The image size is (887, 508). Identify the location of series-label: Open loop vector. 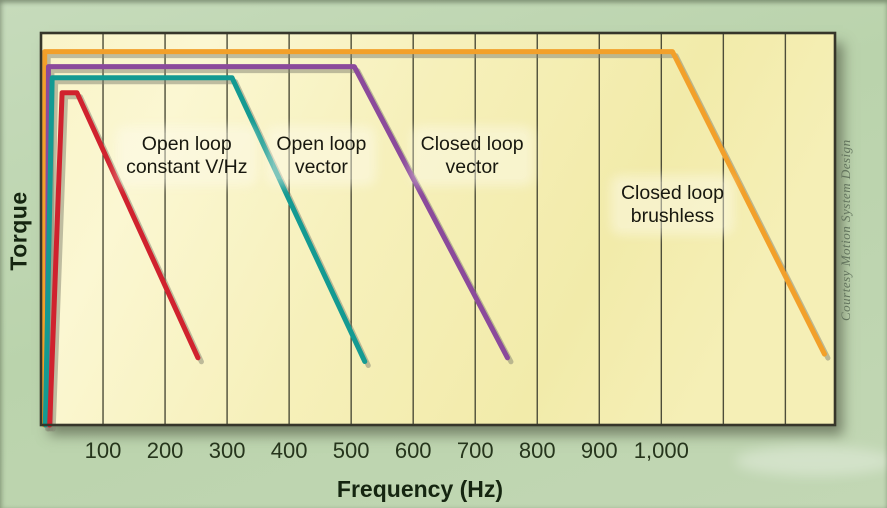
(321, 156).